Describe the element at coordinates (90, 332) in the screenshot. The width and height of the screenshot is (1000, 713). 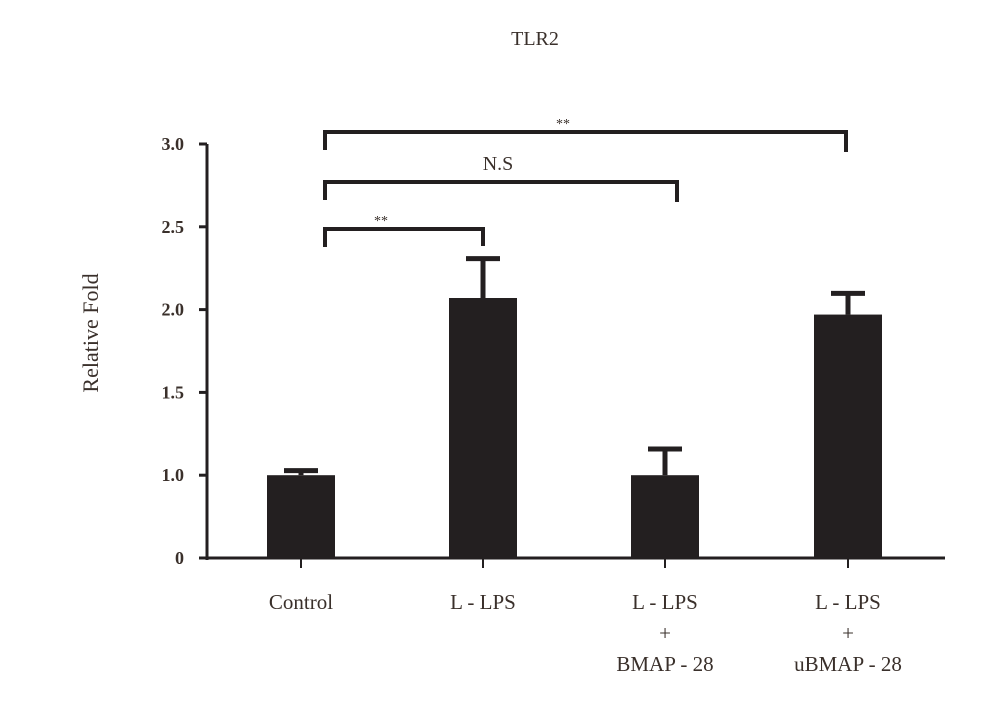
I see `y-axis-label: Relative Fold` at that location.